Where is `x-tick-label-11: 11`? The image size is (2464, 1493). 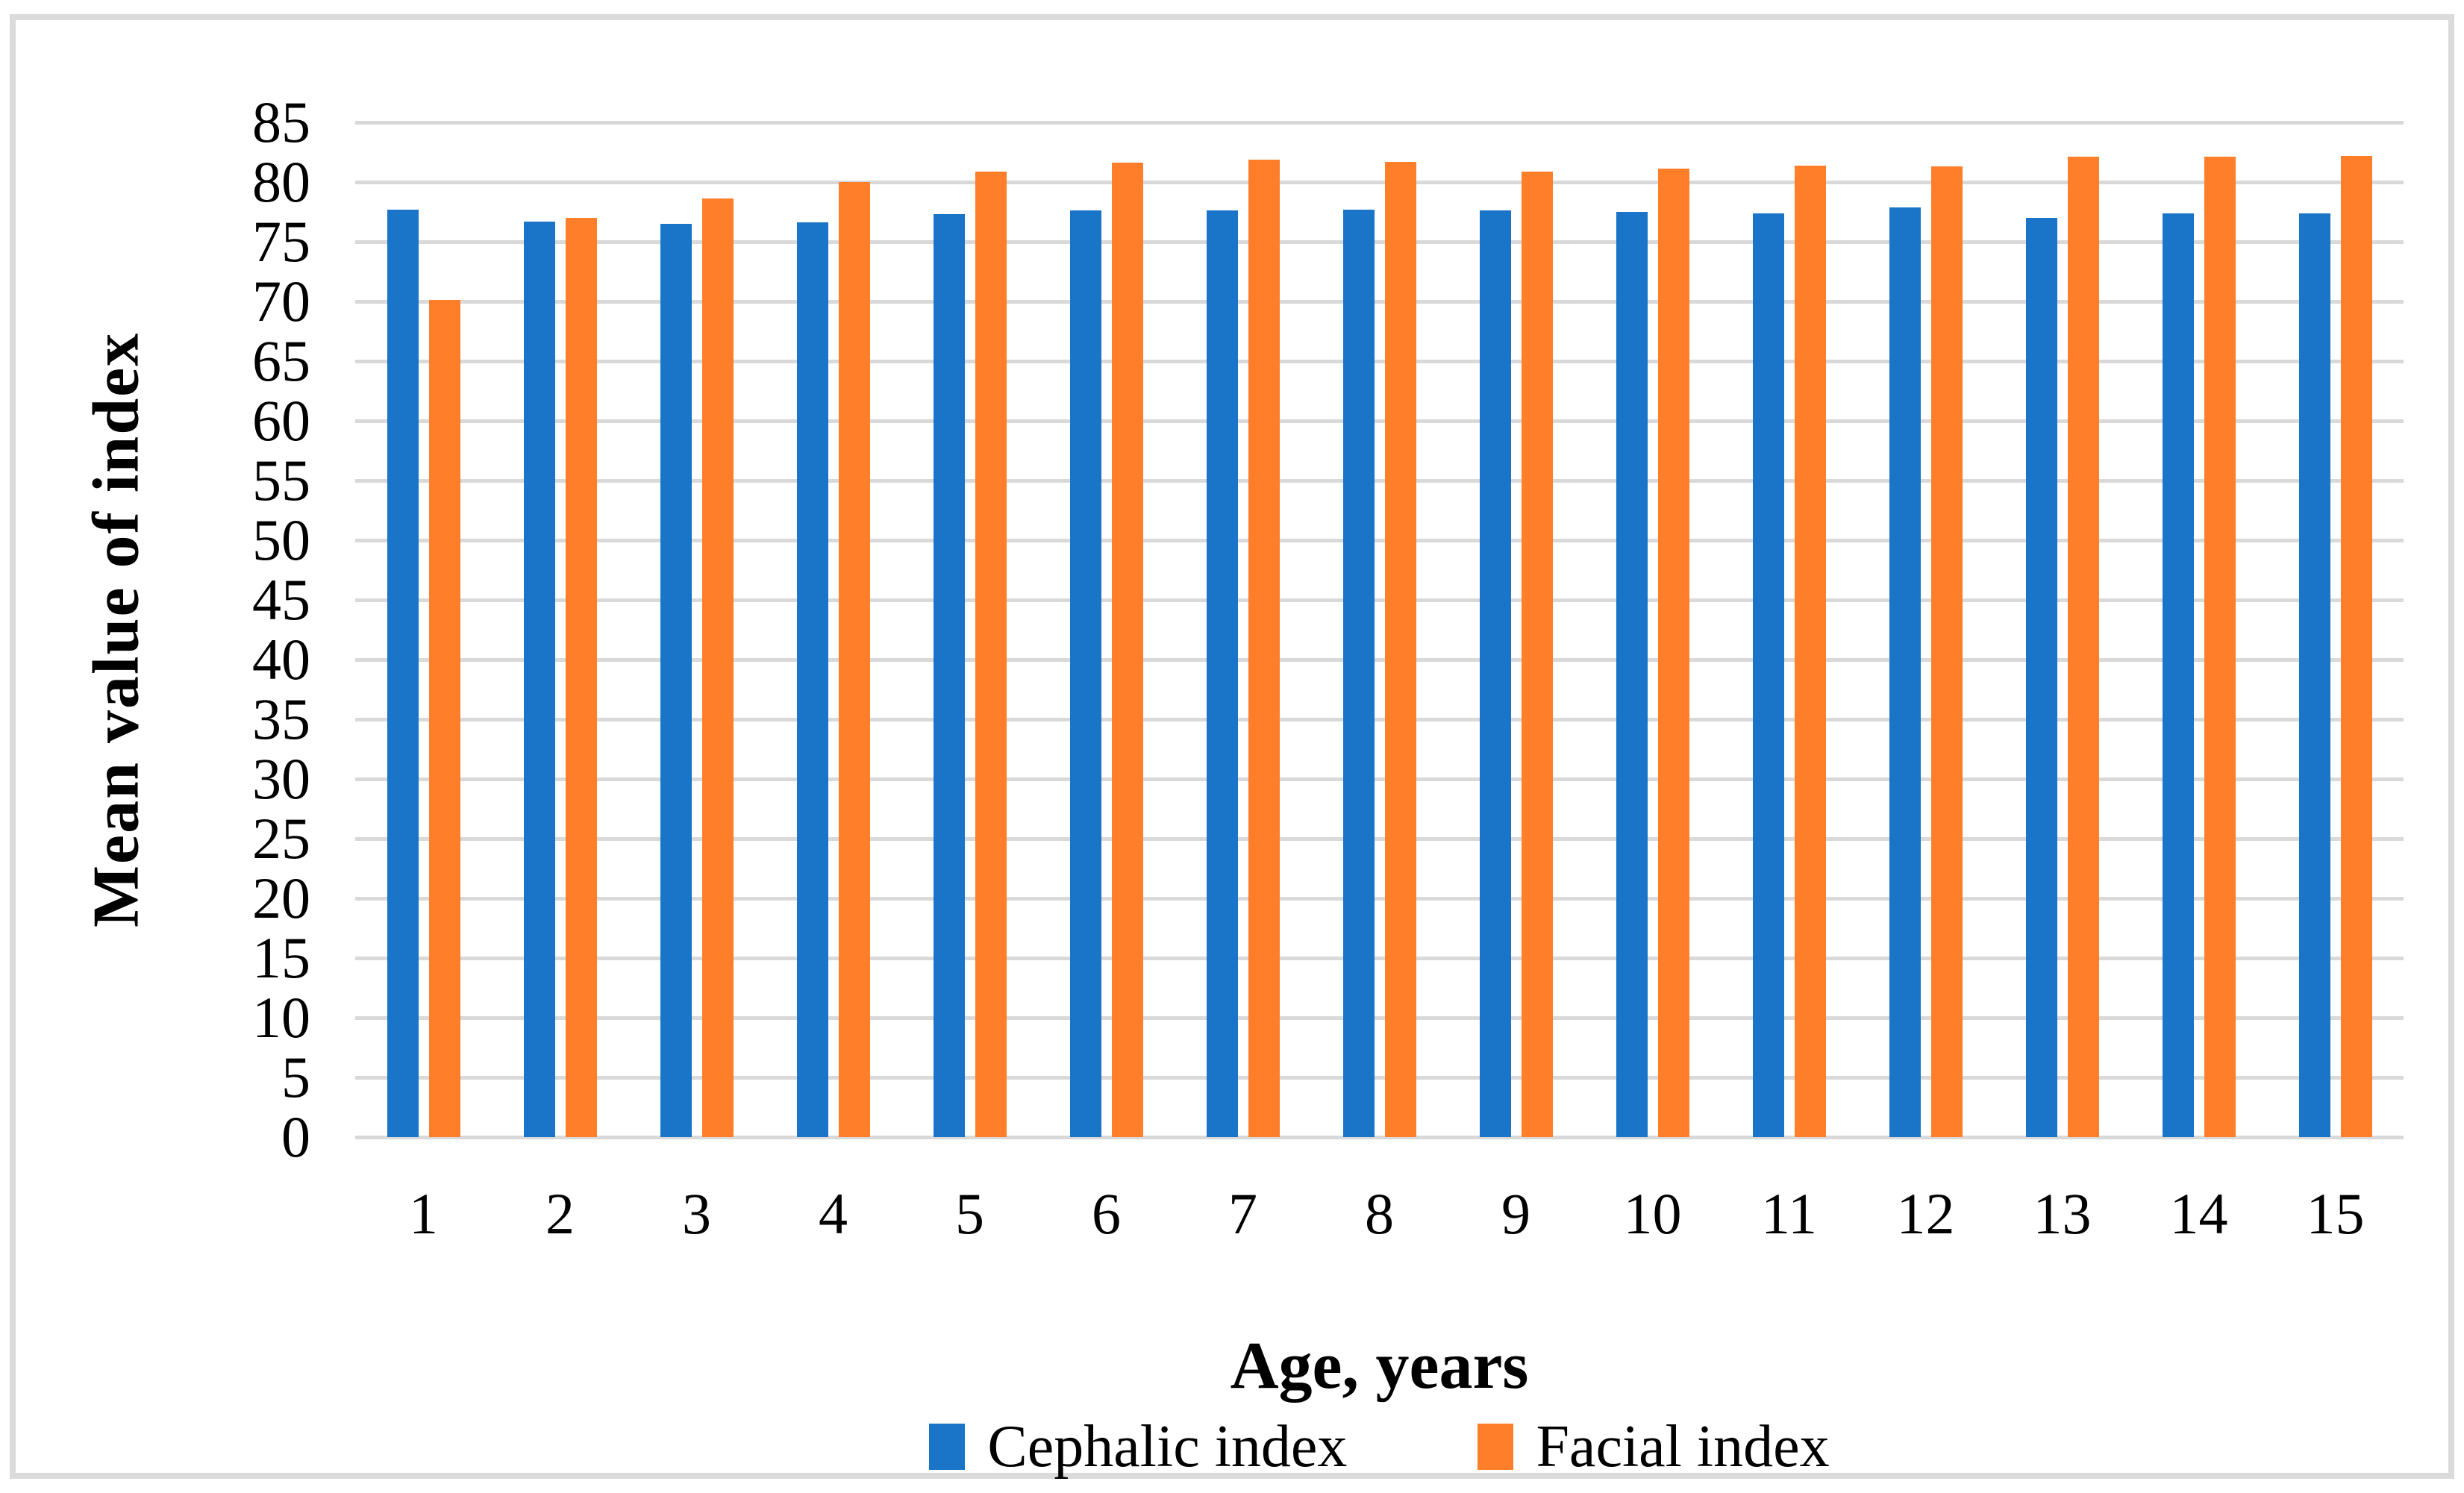
x-tick-label-11: 11 is located at coordinates (1789, 1213).